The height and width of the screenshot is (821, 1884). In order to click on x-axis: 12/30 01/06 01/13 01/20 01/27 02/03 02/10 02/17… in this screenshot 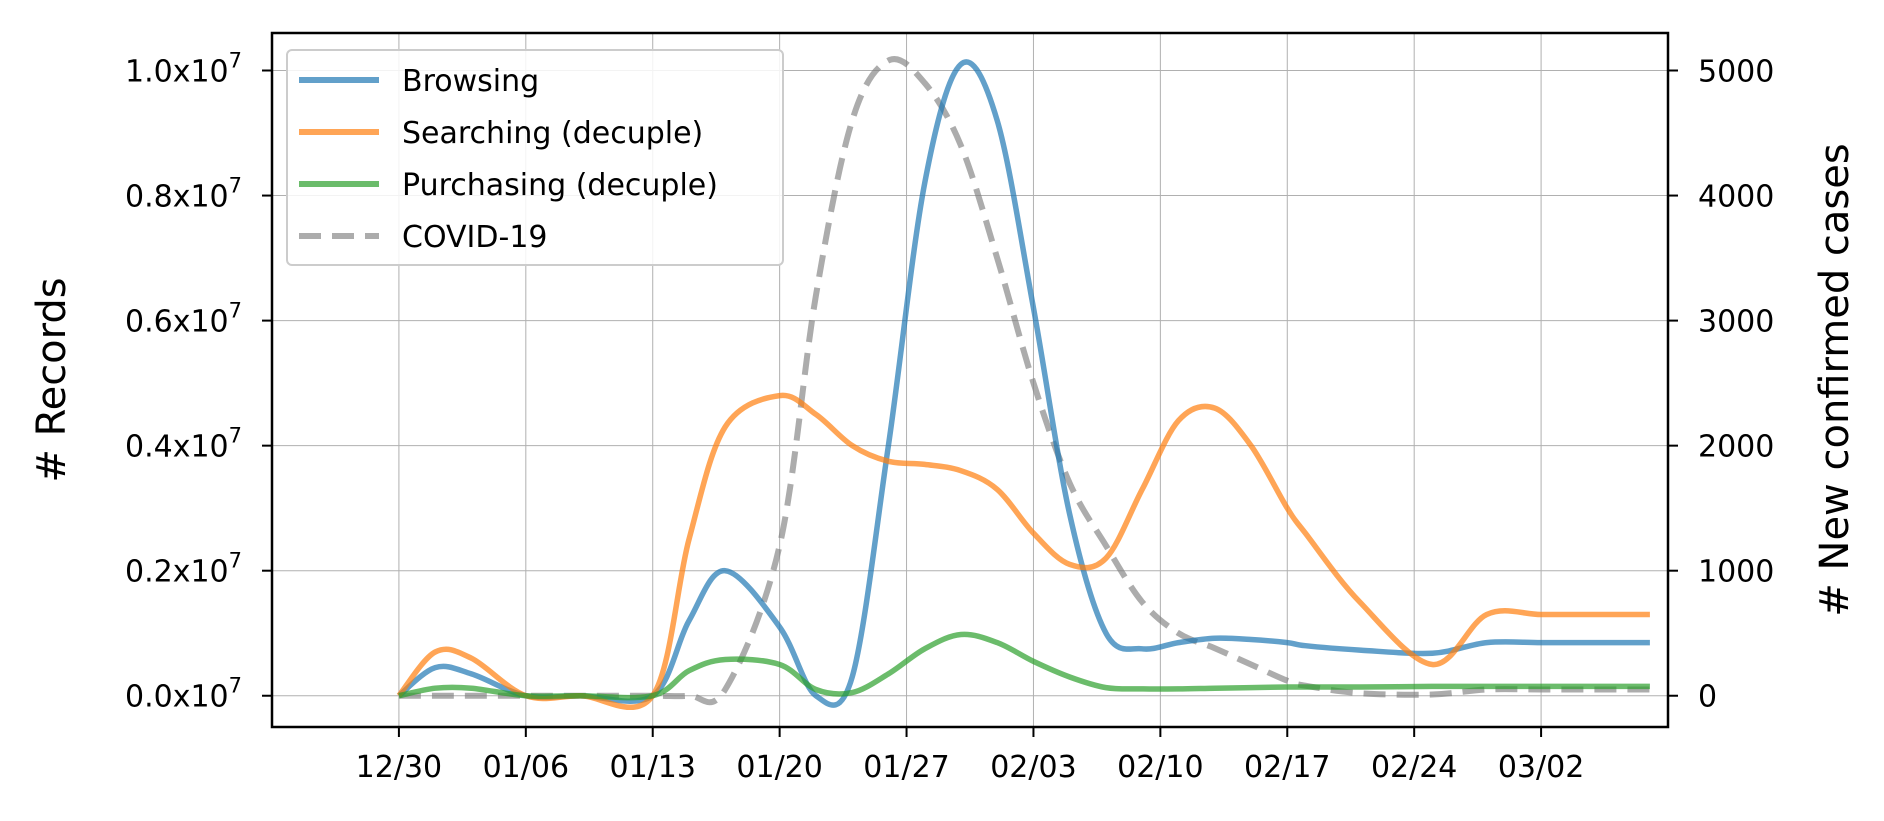, I will do `click(970, 756)`.